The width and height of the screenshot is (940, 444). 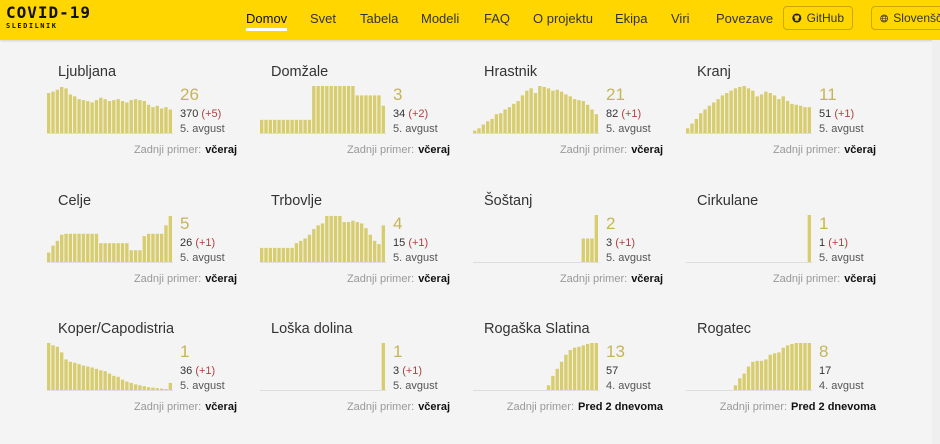 I want to click on scrollbar-track, so click(x=936, y=242).